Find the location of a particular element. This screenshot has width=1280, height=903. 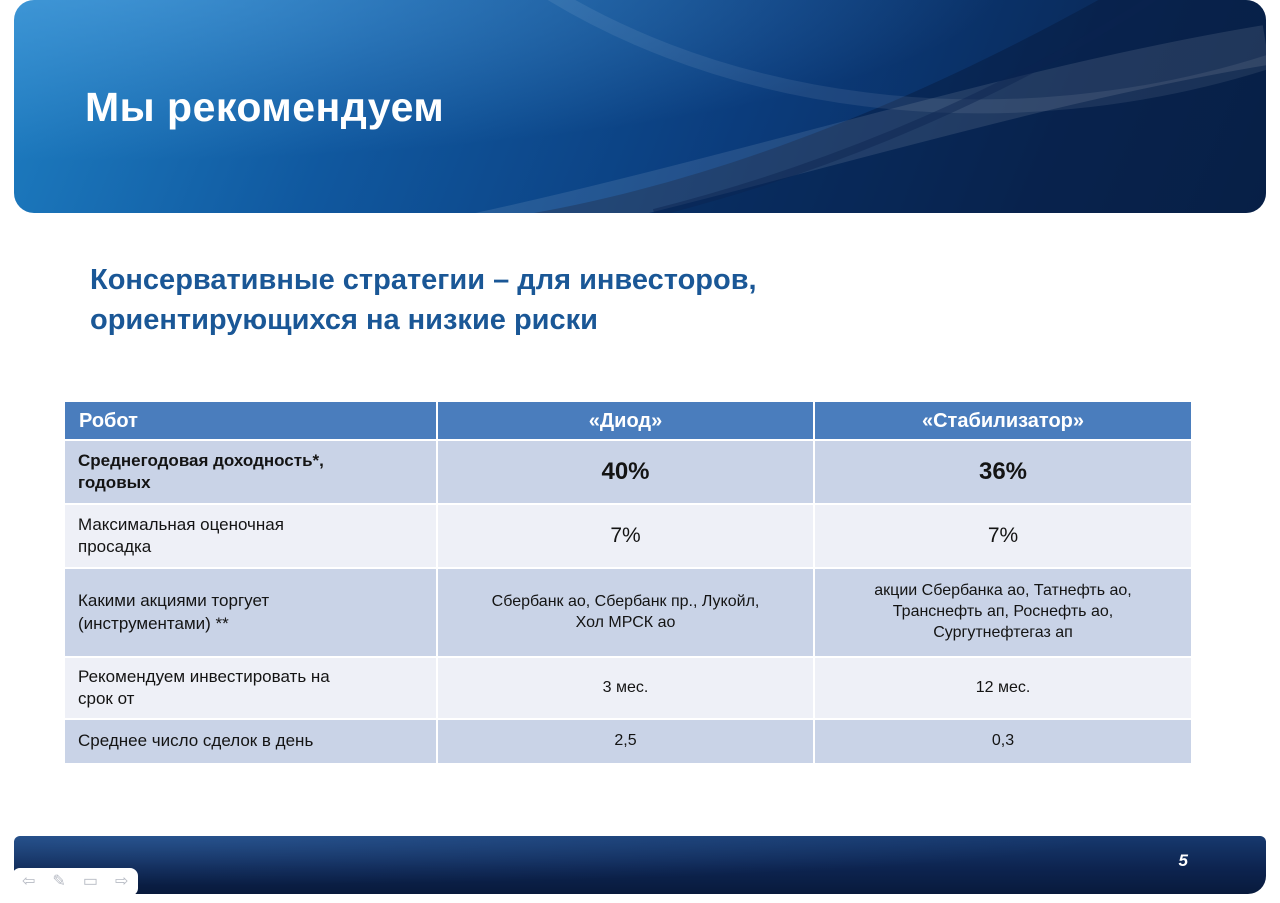

forward-arrow-icon: ⇨ is located at coordinates (121, 881).